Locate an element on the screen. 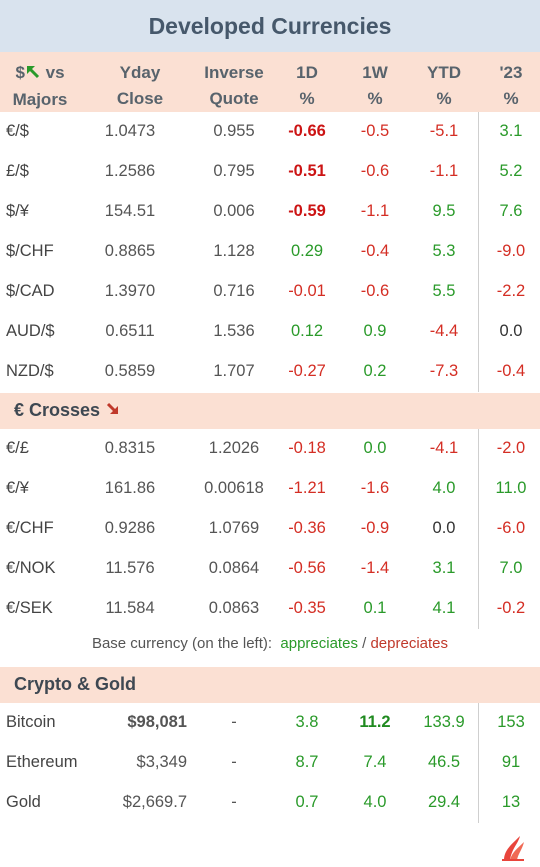 The height and width of the screenshot is (867, 540). change-1d-cell: -0.01 is located at coordinates (307, 291).